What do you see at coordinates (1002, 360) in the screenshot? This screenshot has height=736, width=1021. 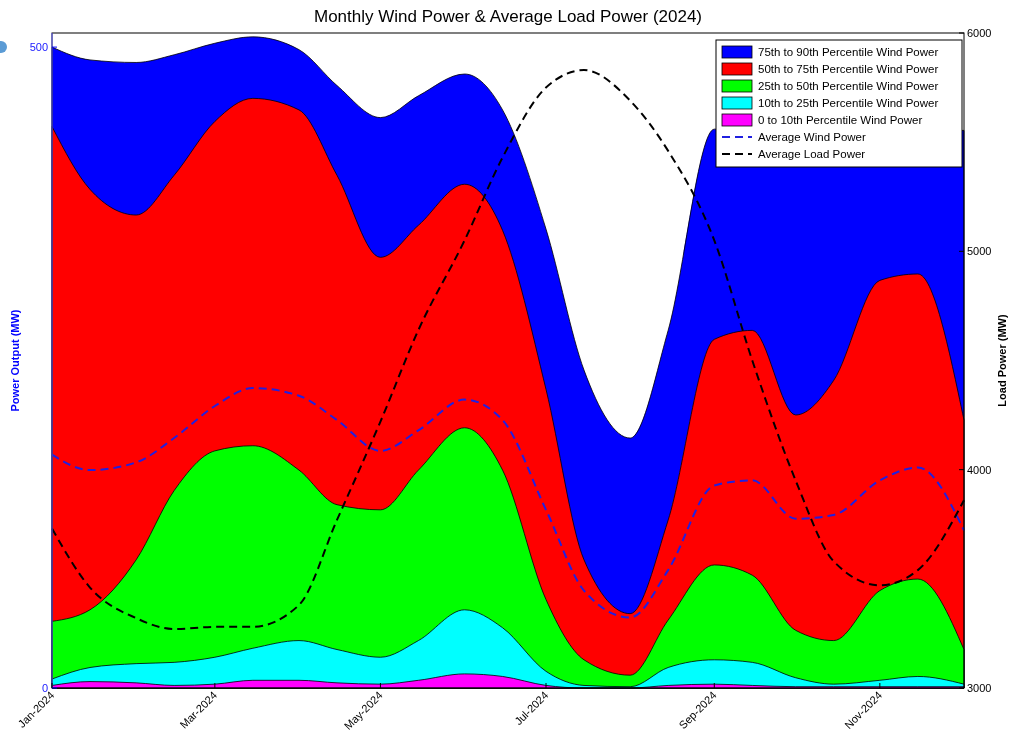 I see `y2-axis-title: Load Power (MW)` at bounding box center [1002, 360].